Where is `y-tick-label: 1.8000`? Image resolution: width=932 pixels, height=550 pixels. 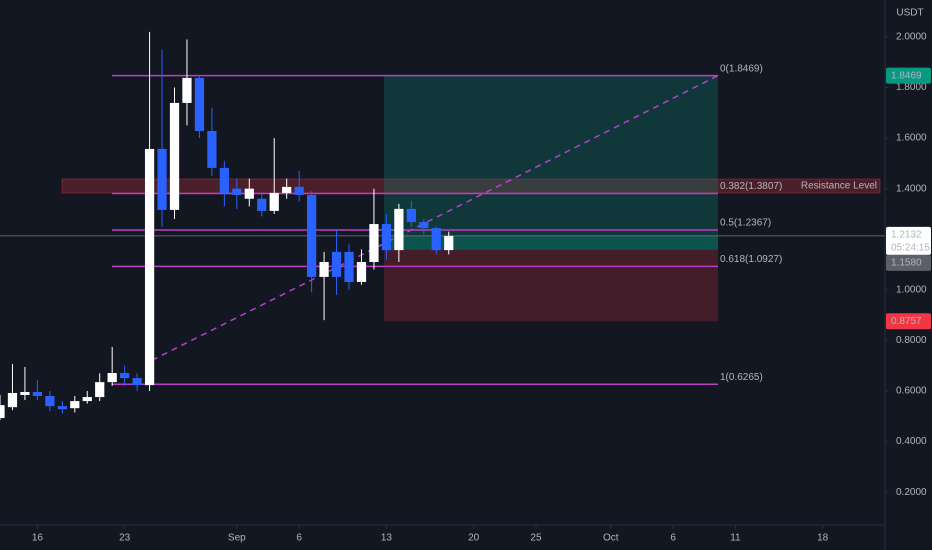 y-tick-label: 1.8000 is located at coordinates (911, 87).